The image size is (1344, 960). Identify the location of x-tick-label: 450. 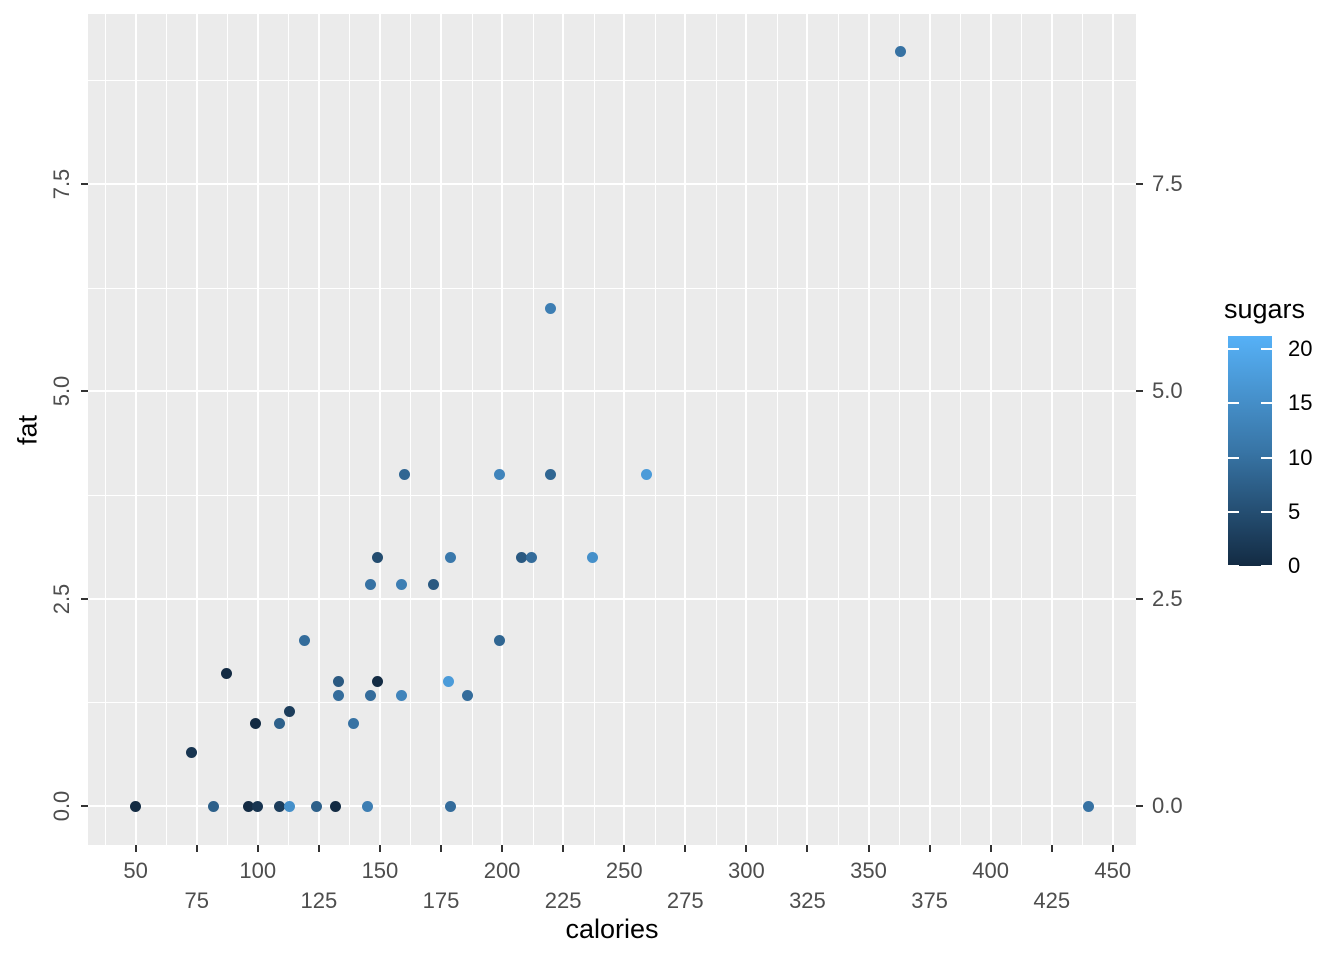
(1113, 870).